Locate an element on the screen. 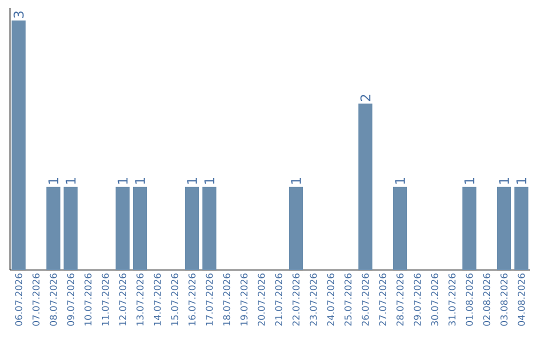 This screenshot has height=340, width=540. x-tick-label: 14.07.2026 is located at coordinates (157, 300).